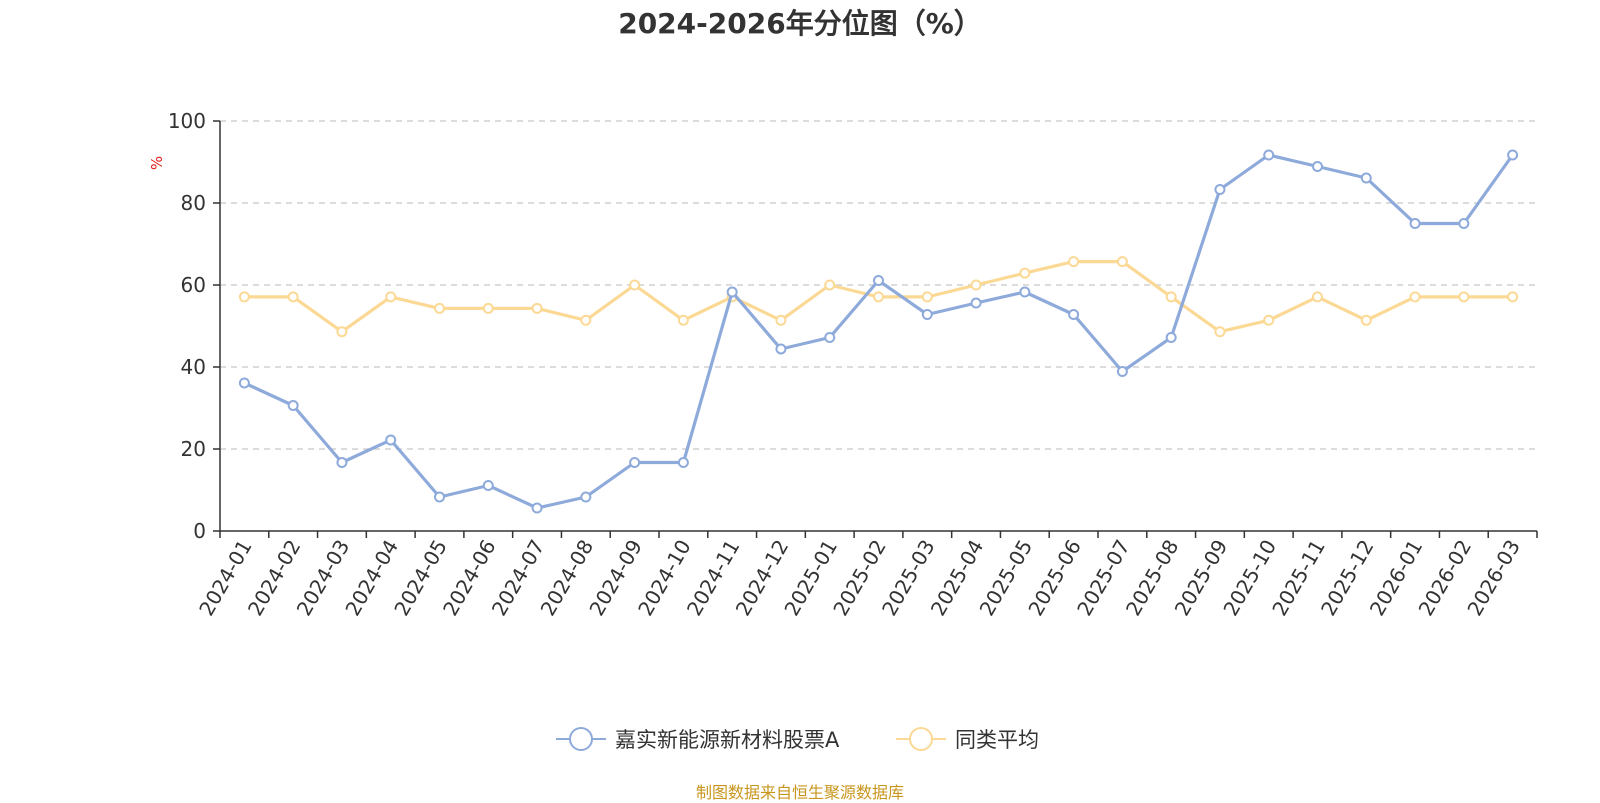 The width and height of the screenshot is (1600, 803). What do you see at coordinates (193, 203) in the screenshot?
I see `y-tick-label: 80` at bounding box center [193, 203].